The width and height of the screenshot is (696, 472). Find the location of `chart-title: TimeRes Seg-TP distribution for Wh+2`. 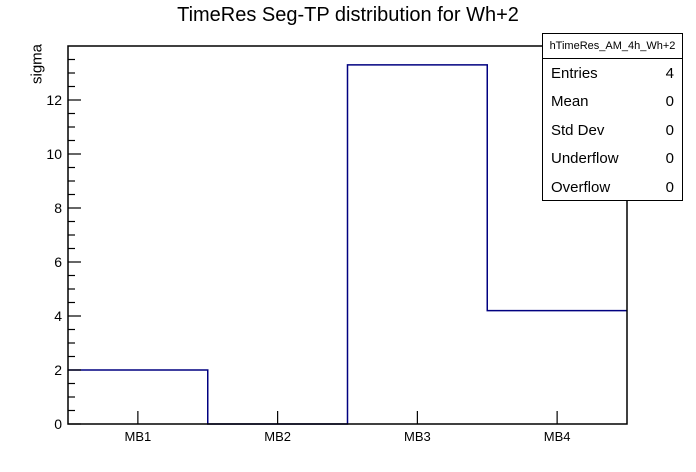

chart-title: TimeRes Seg-TP distribution for Wh+2 is located at coordinates (348, 15).